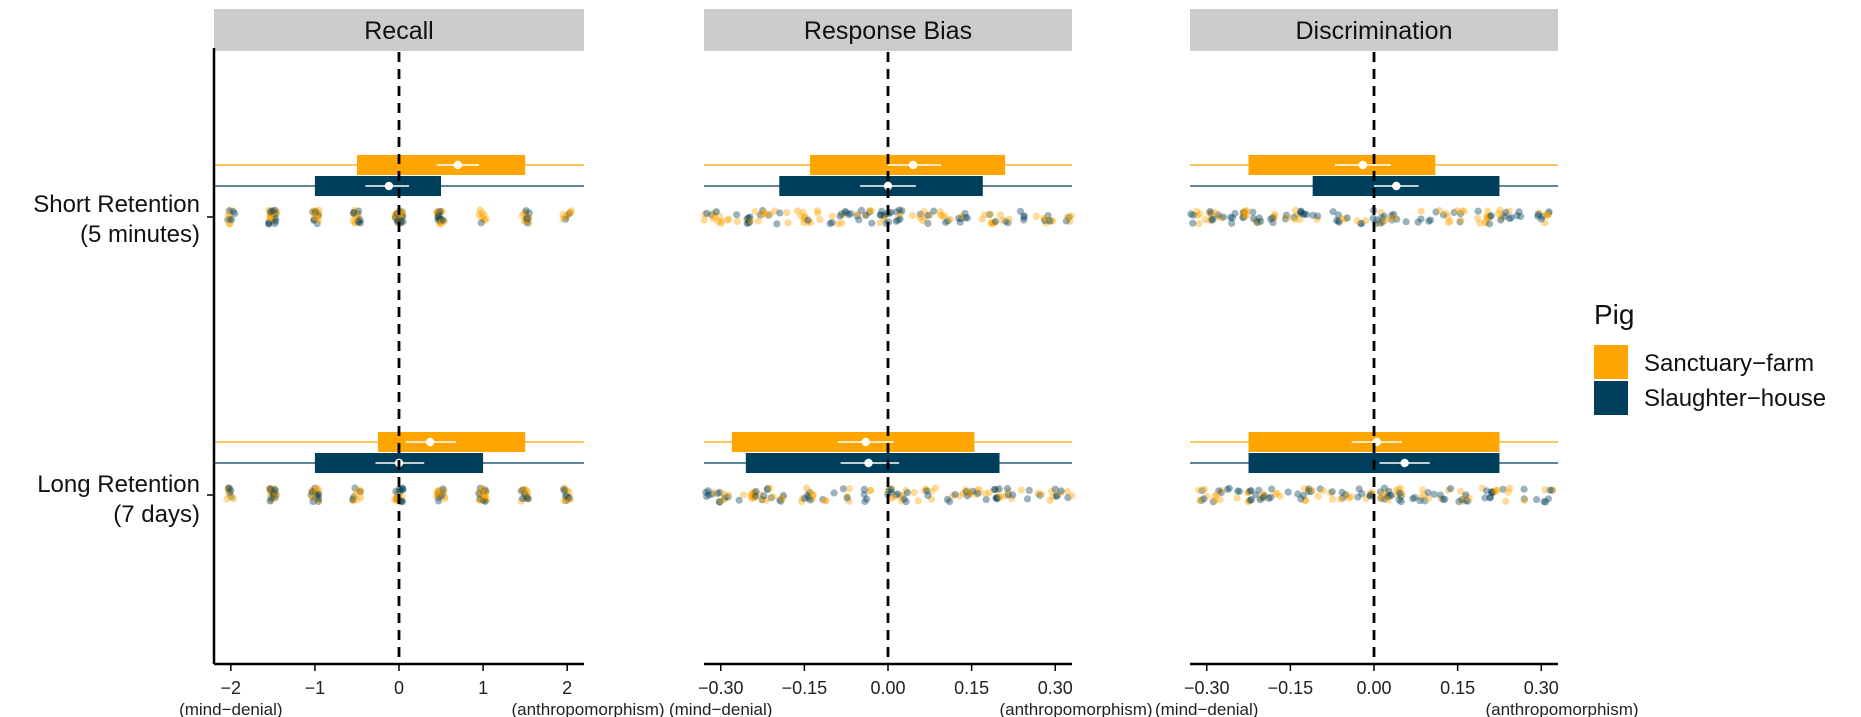  Describe the element at coordinates (868, 463) in the screenshot. I see `mean-point-slaughter-row1` at that location.